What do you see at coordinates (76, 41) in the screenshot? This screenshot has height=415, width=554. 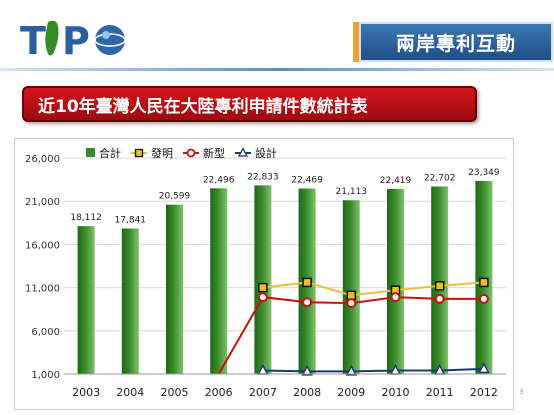 I see `svg-text: P` at bounding box center [76, 41].